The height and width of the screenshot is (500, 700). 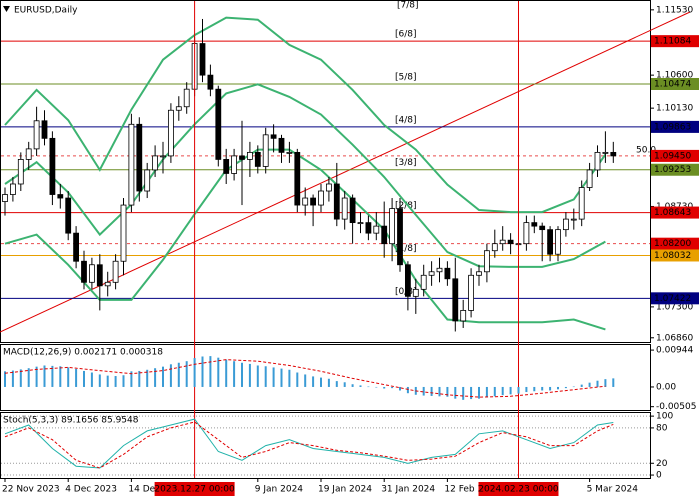 What do you see at coordinates (279, 490) in the screenshot?
I see `x-tick-label: 9 Jan 2024` at bounding box center [279, 490].